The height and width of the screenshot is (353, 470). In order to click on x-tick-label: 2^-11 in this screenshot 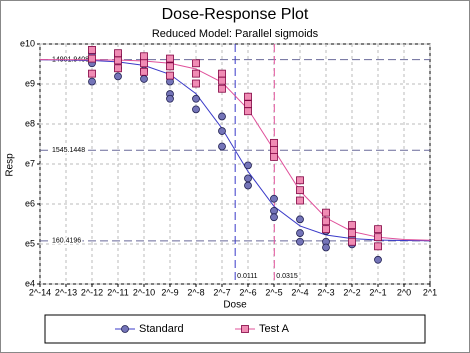, I will do `click(118, 292)`.